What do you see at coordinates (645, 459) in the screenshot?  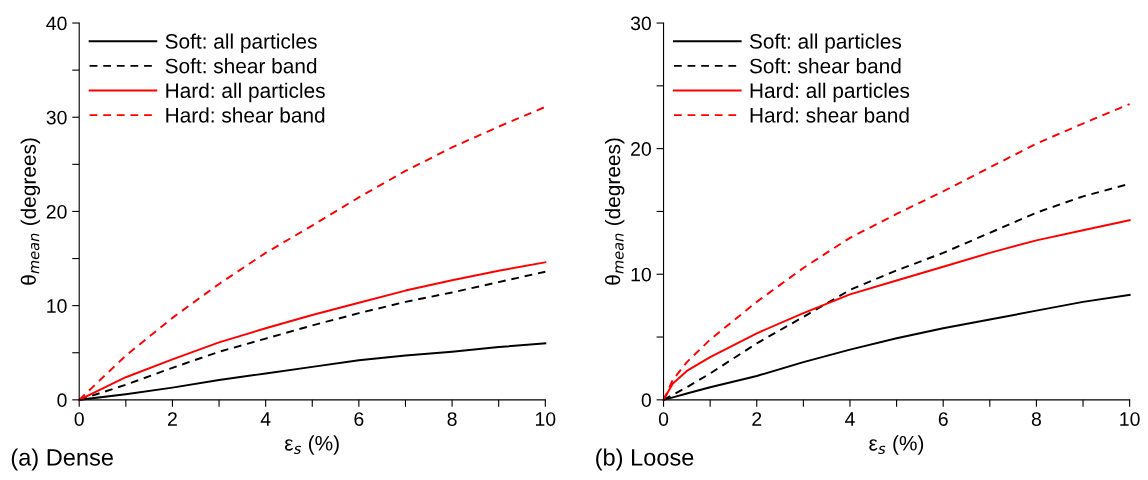 I see `text: (b) Loose` at bounding box center [645, 459].